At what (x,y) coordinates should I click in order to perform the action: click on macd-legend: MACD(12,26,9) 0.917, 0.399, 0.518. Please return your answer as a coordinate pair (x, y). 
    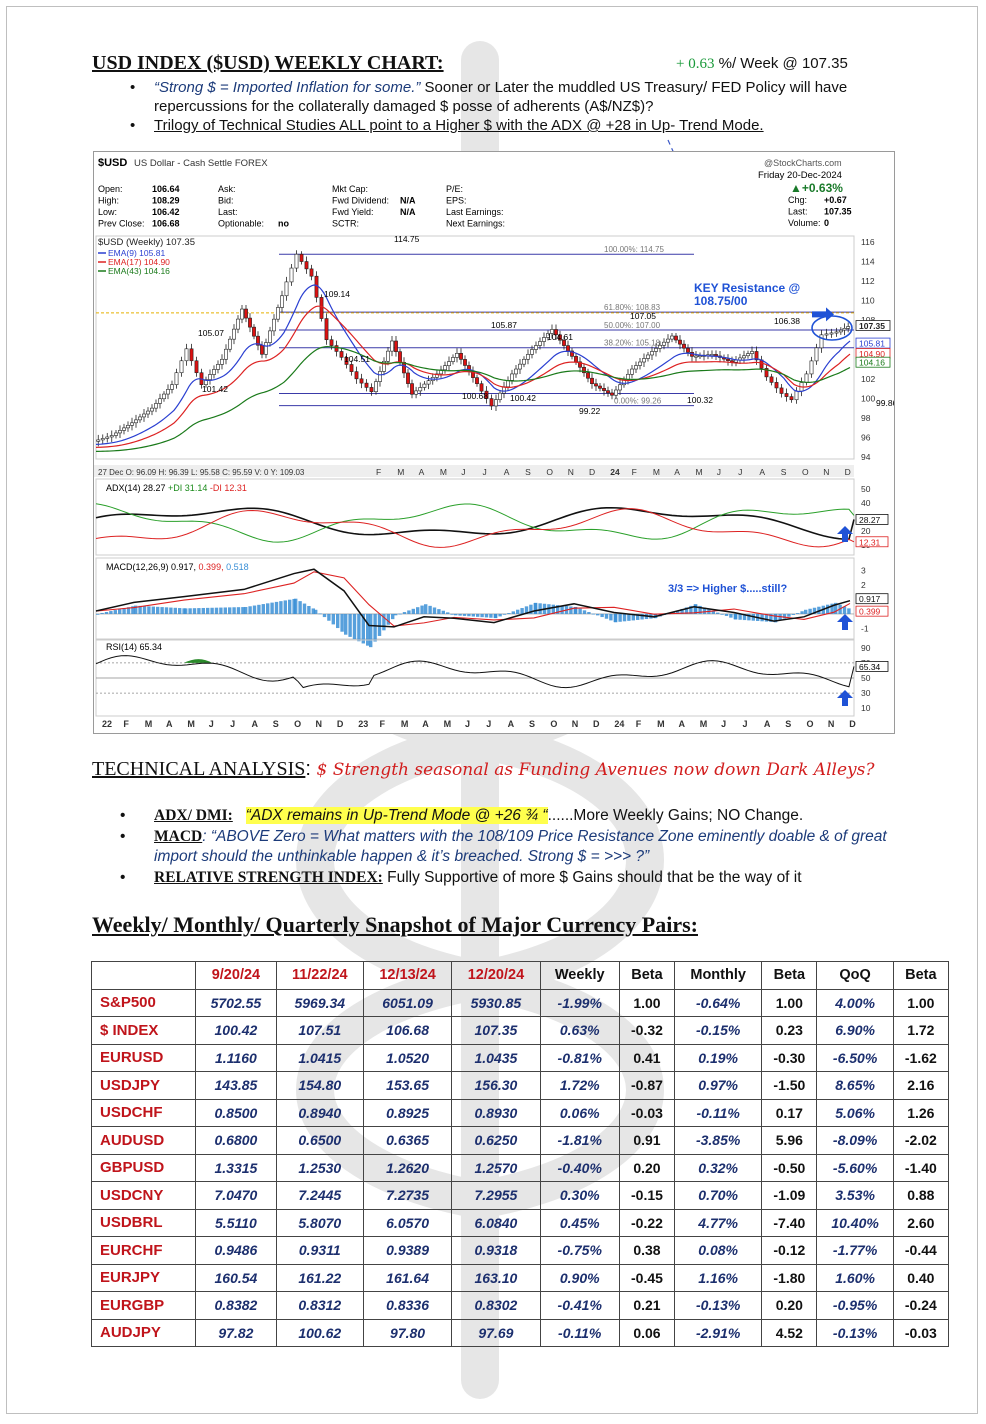
    Looking at the image, I should click on (177, 567).